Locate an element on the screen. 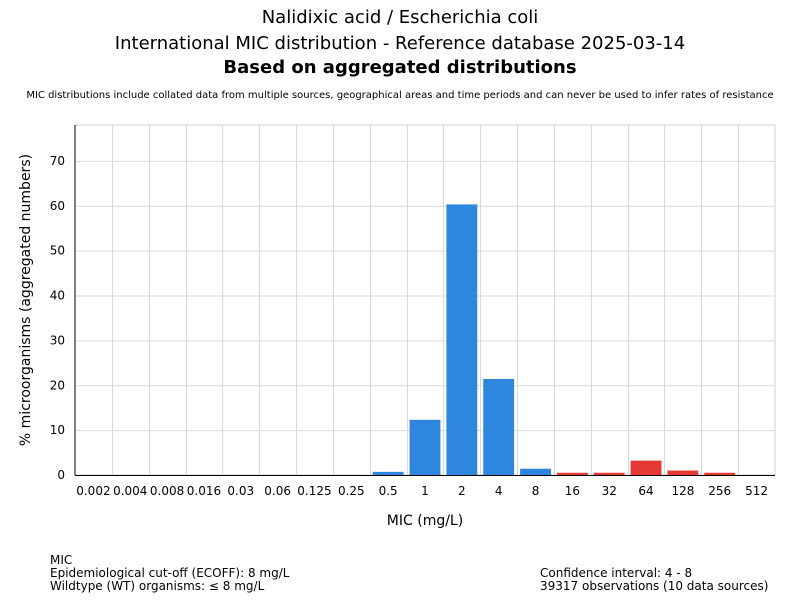  x-tick-label: 4 is located at coordinates (499, 491).